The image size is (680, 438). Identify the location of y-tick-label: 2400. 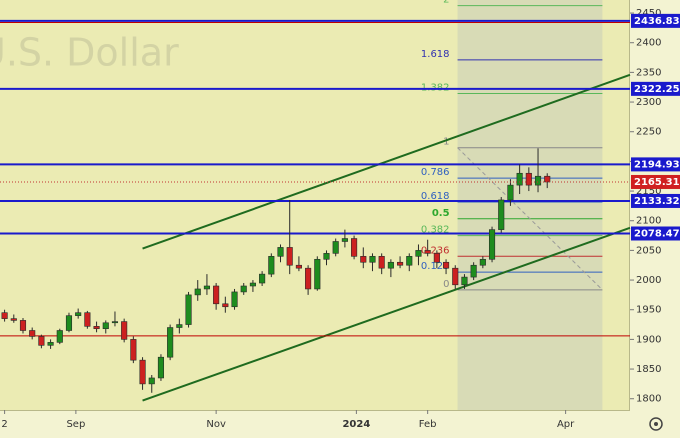
(648, 43).